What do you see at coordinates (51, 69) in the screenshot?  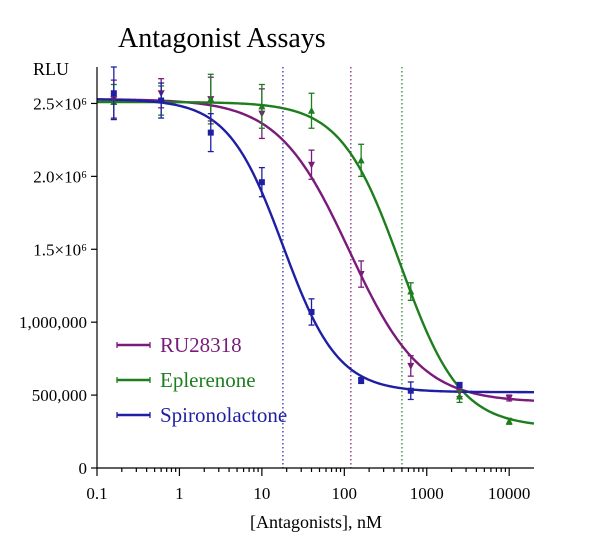 I see `y-axis-label: RLU` at bounding box center [51, 69].